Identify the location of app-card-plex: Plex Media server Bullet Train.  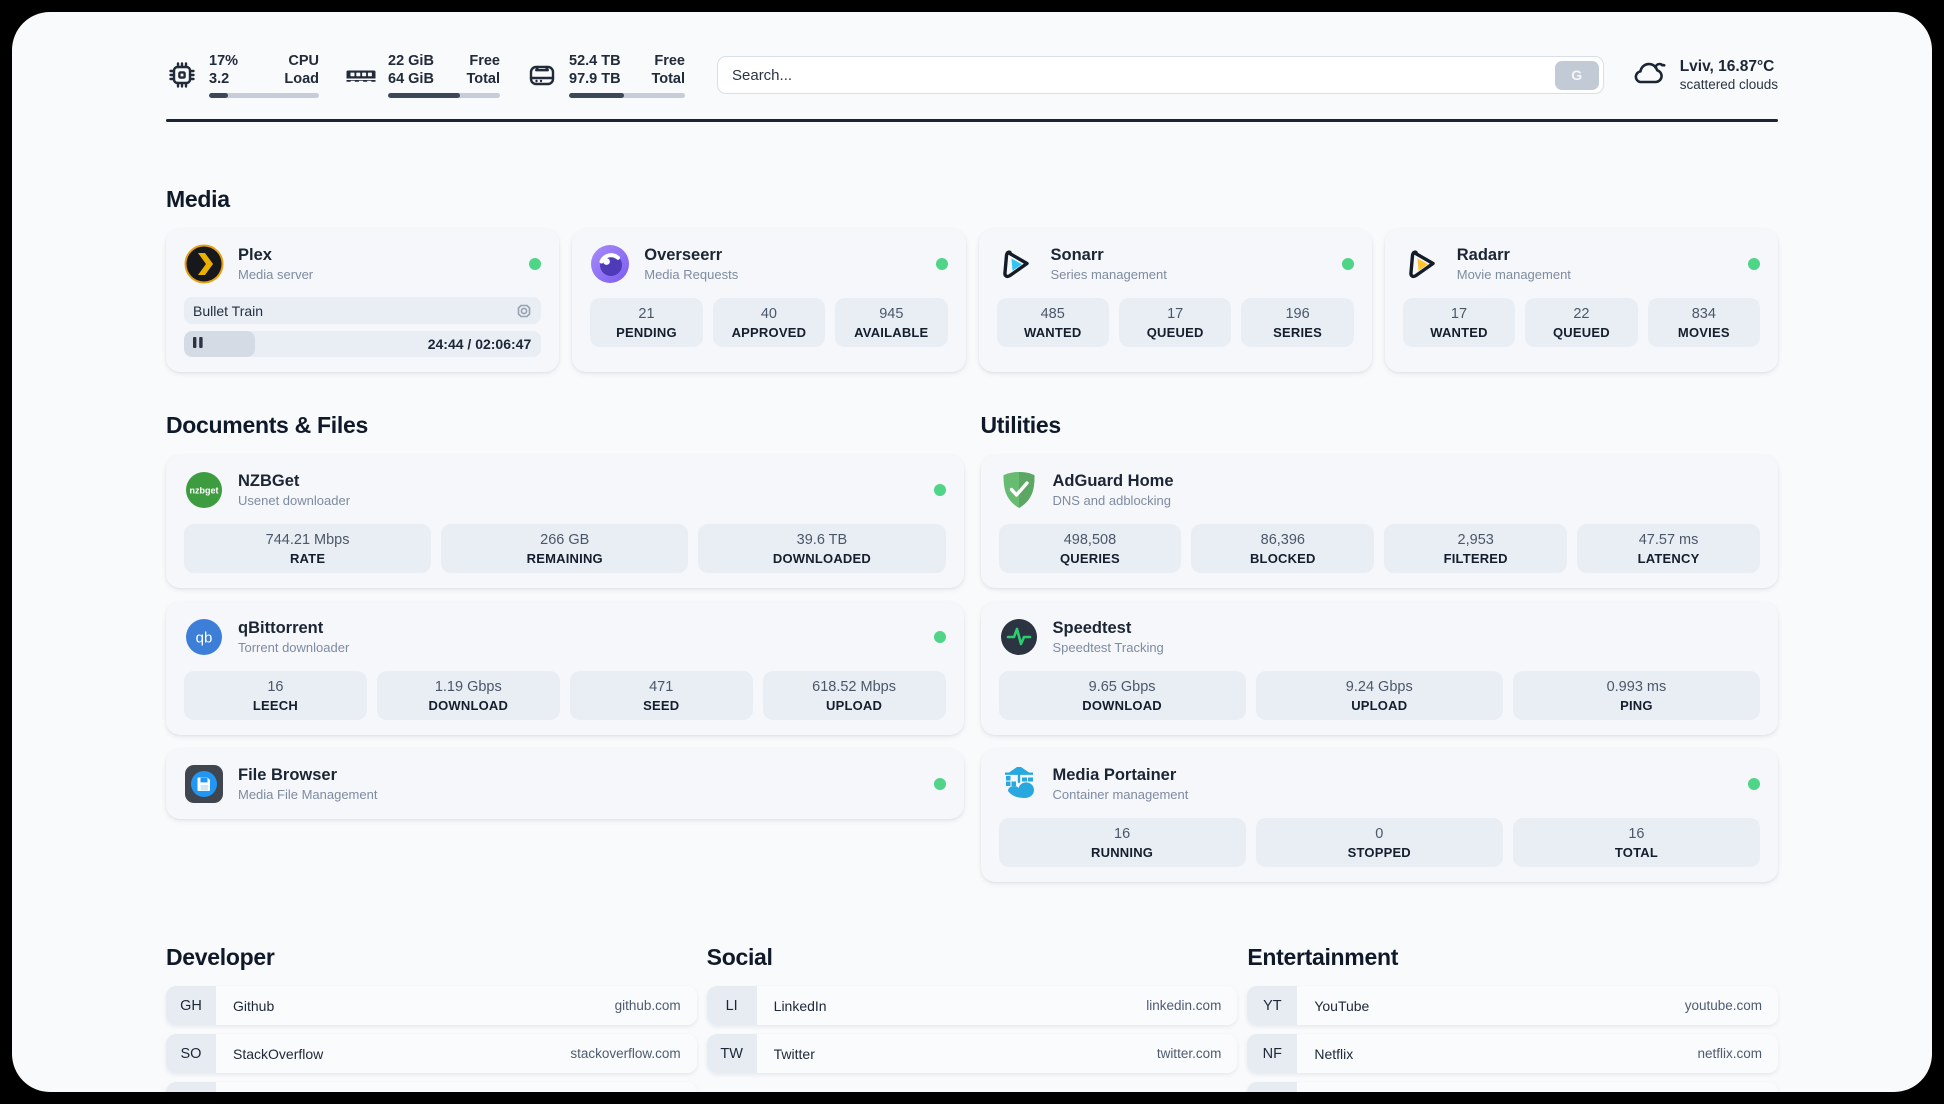
(363, 300).